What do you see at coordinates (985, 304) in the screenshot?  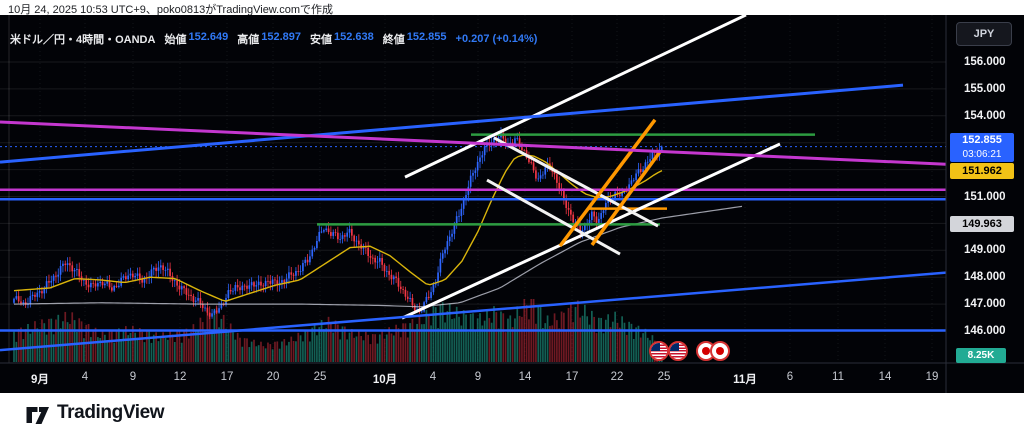 I see `price-axis-label: 147.000` at bounding box center [985, 304].